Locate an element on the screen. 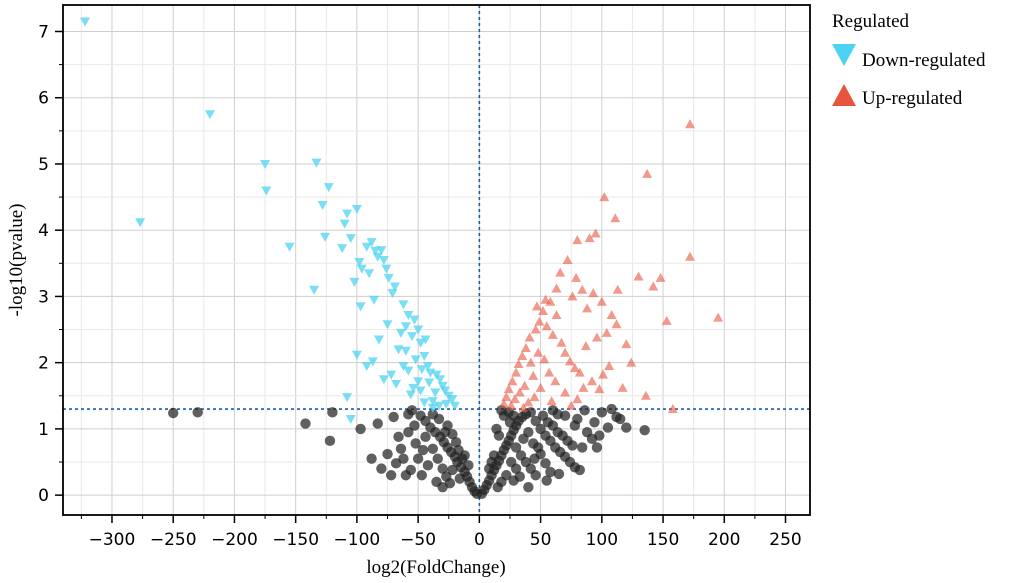  x-tick-label: −200 is located at coordinates (234, 540).